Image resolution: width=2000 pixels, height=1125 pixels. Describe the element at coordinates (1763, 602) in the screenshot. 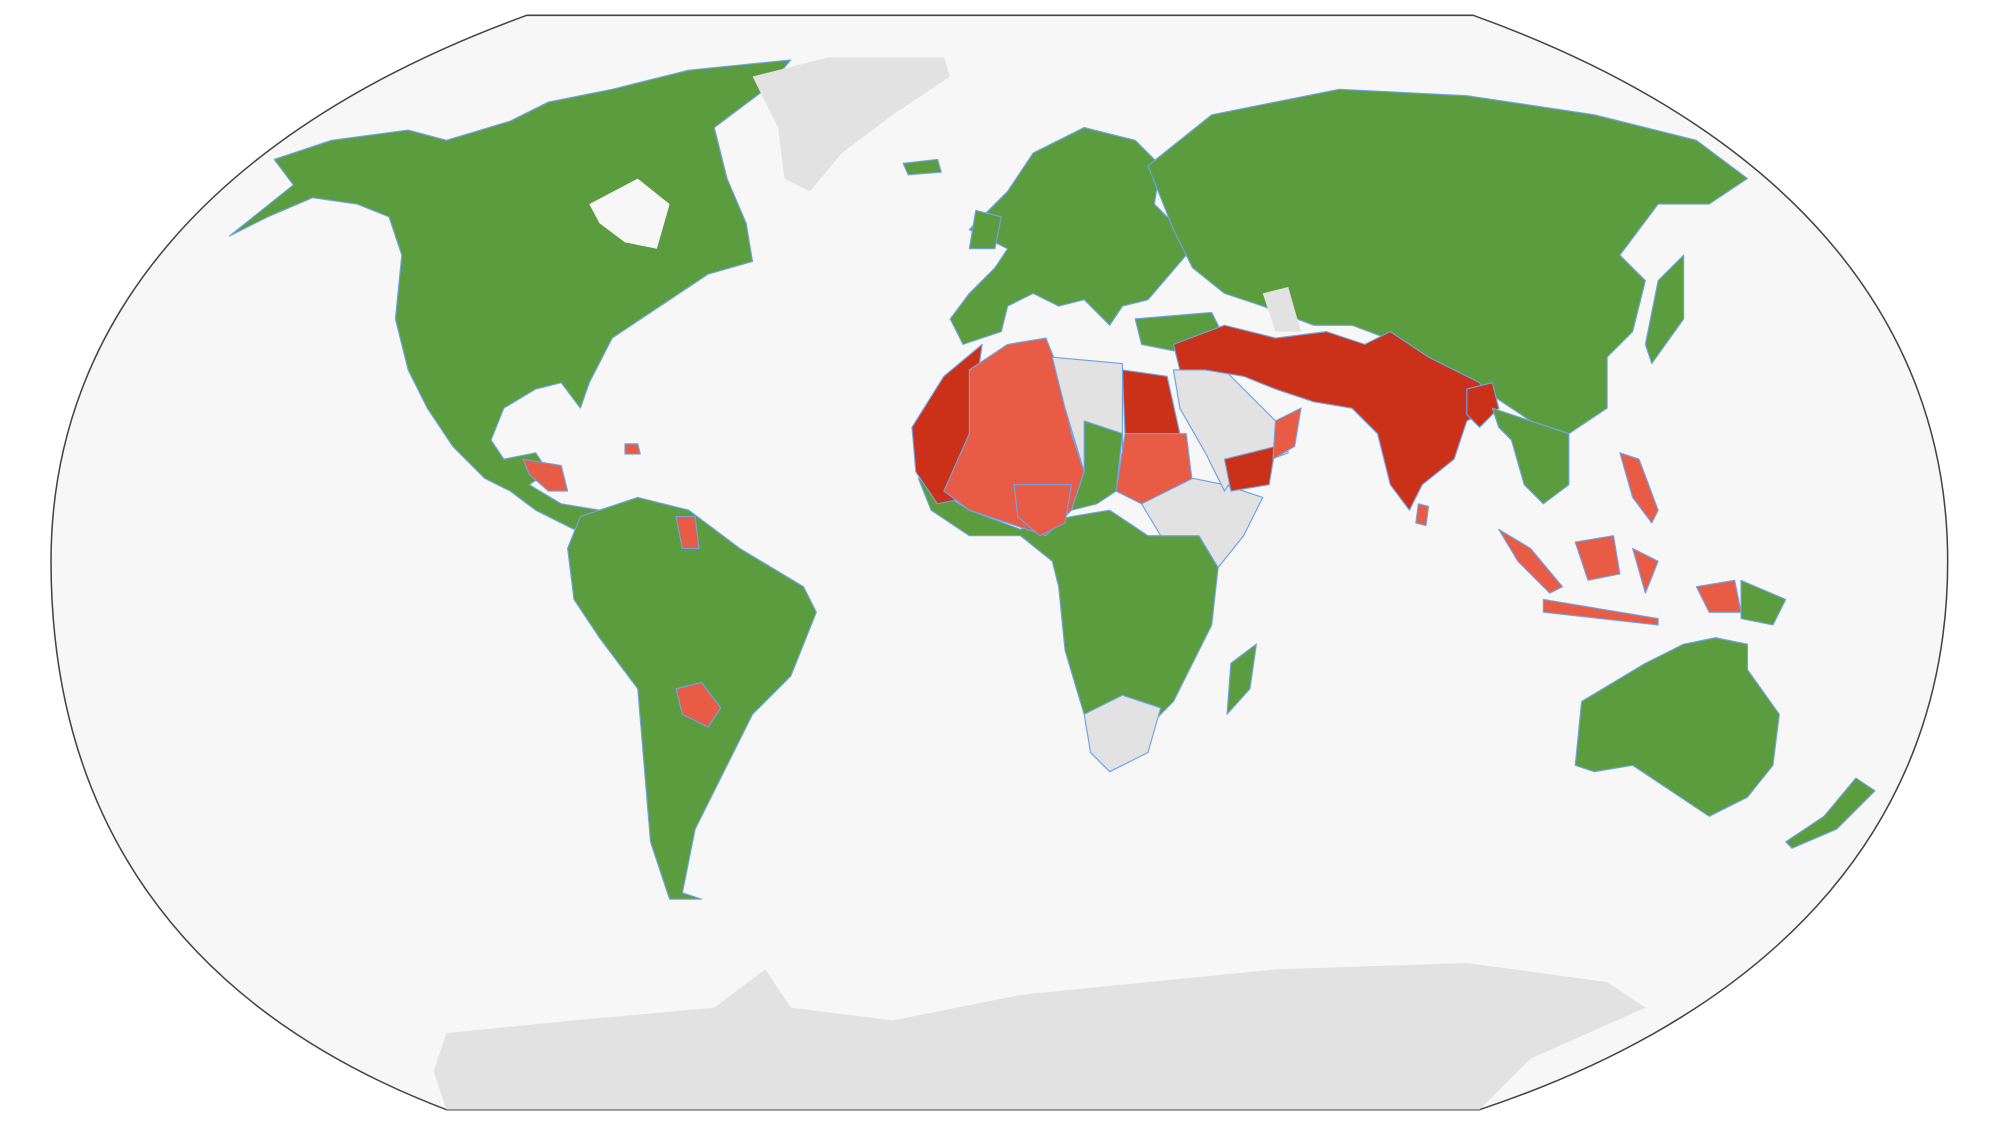

I see `region-papua-new-guinea` at that location.